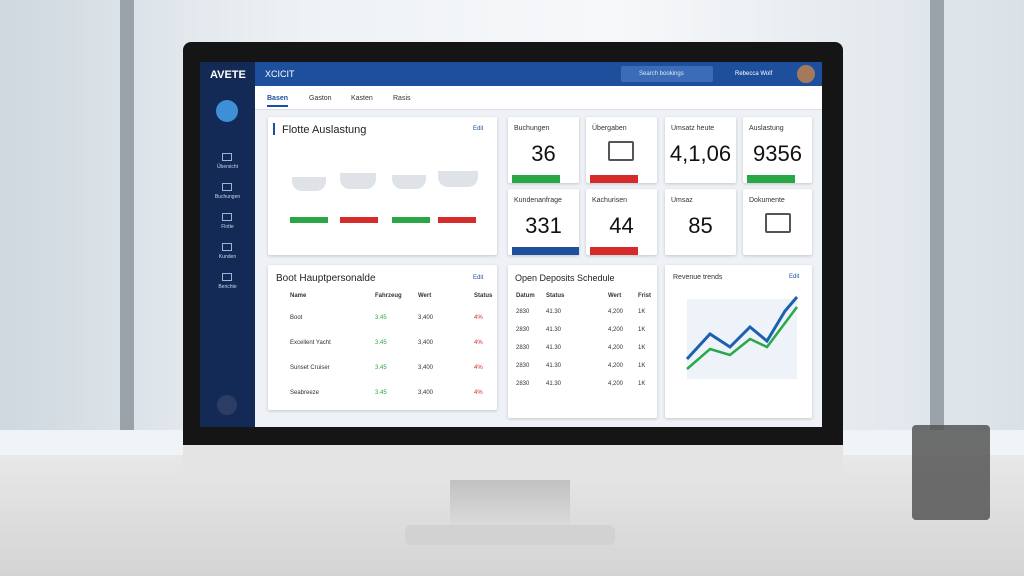  I want to click on user-avatar, so click(806, 74).